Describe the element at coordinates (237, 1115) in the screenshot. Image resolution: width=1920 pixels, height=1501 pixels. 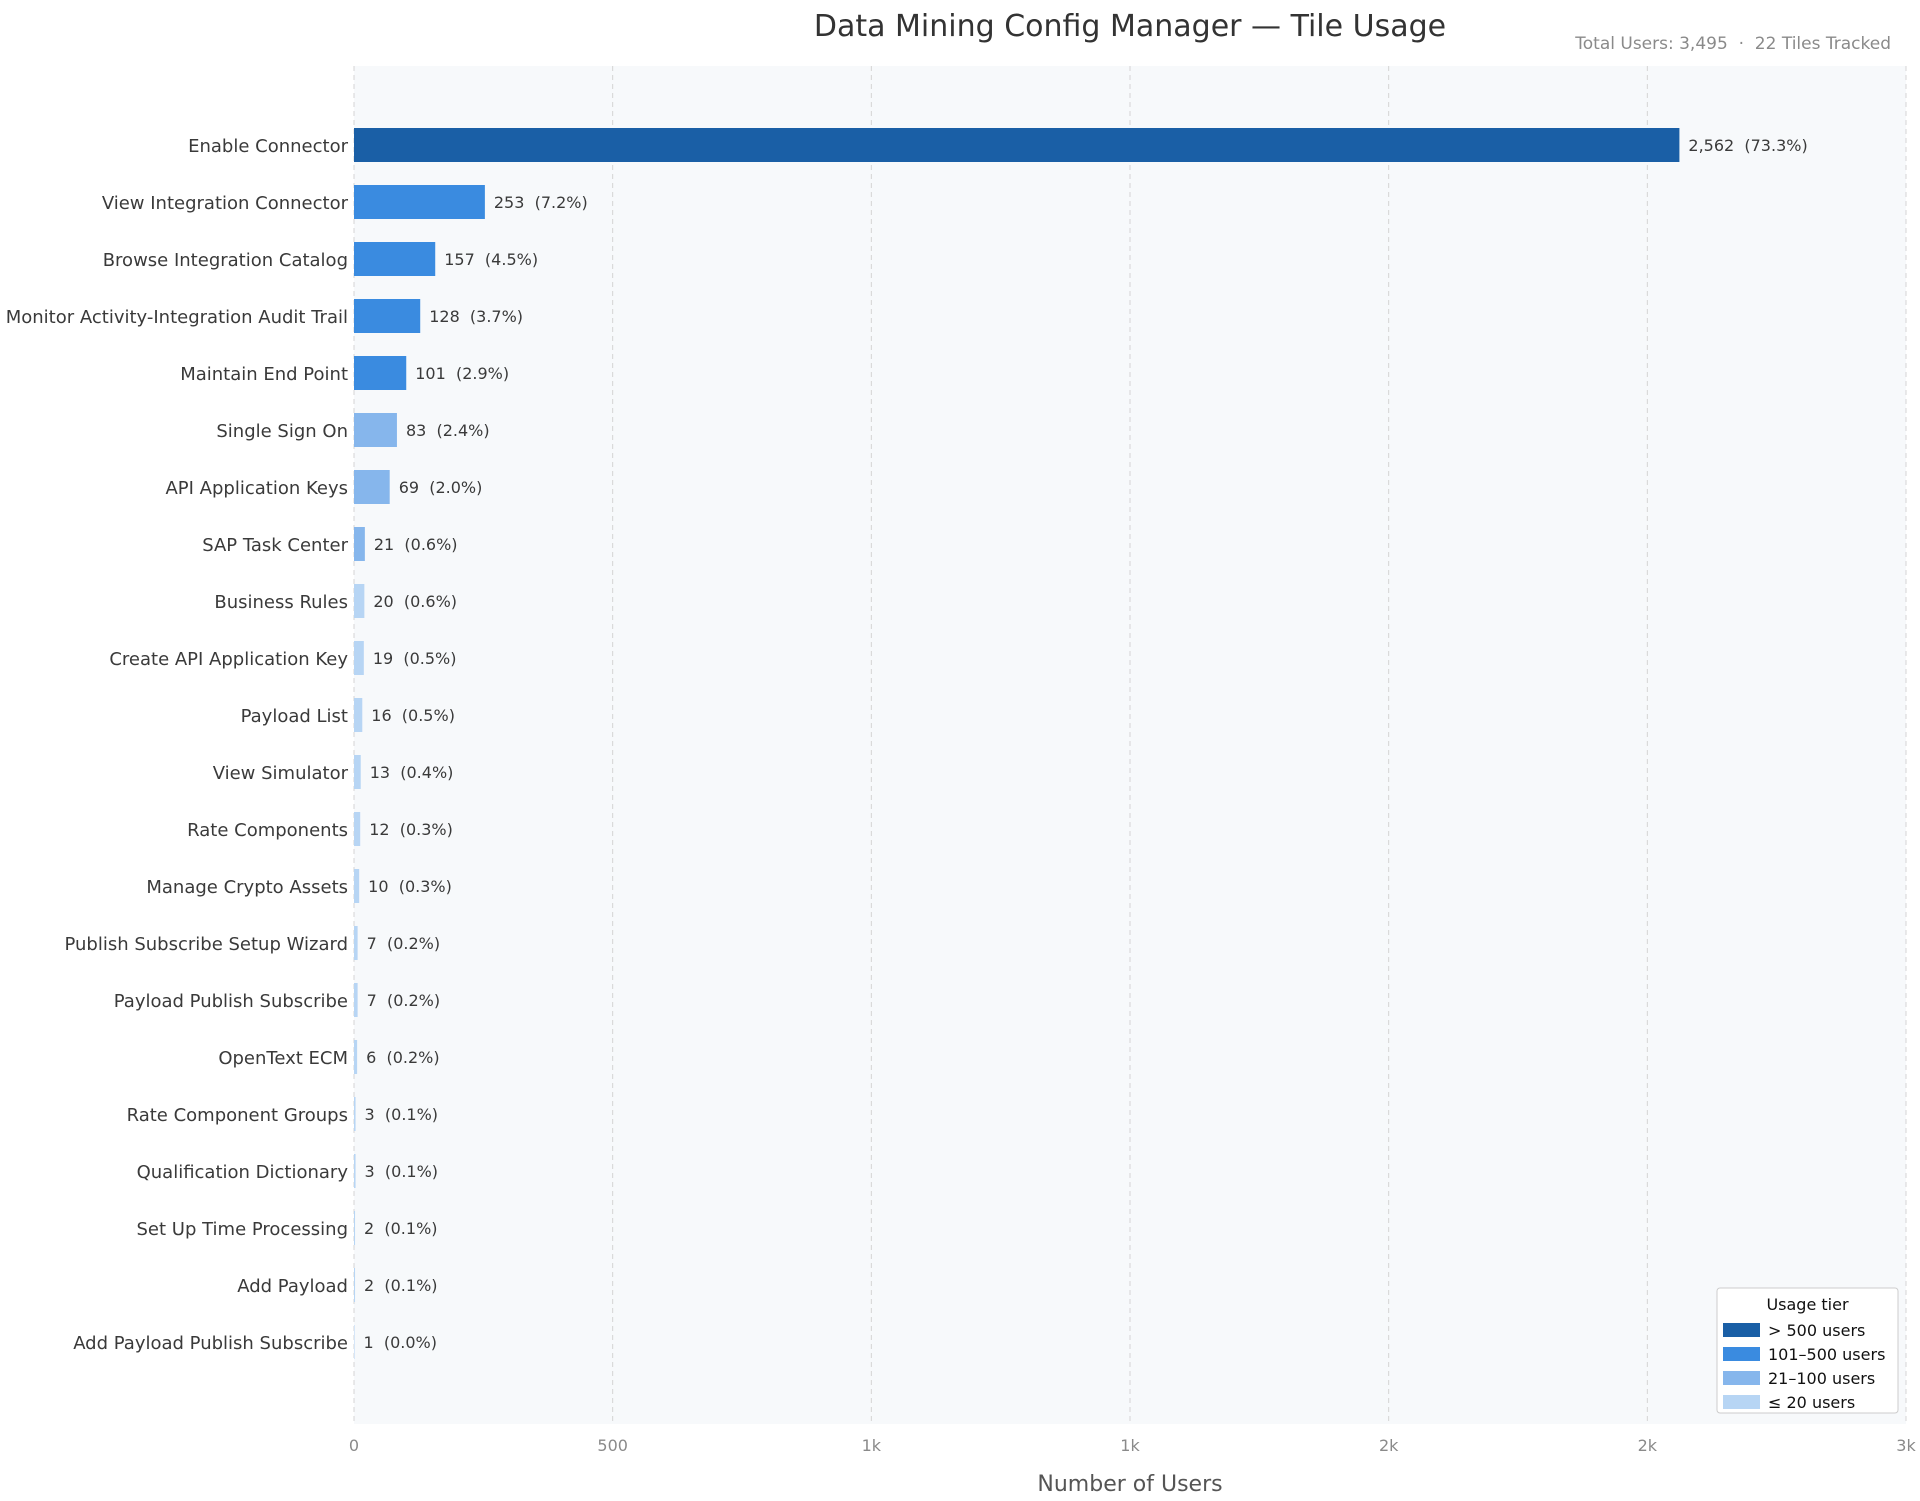
I see `category-label: Rate Component Groups` at that location.